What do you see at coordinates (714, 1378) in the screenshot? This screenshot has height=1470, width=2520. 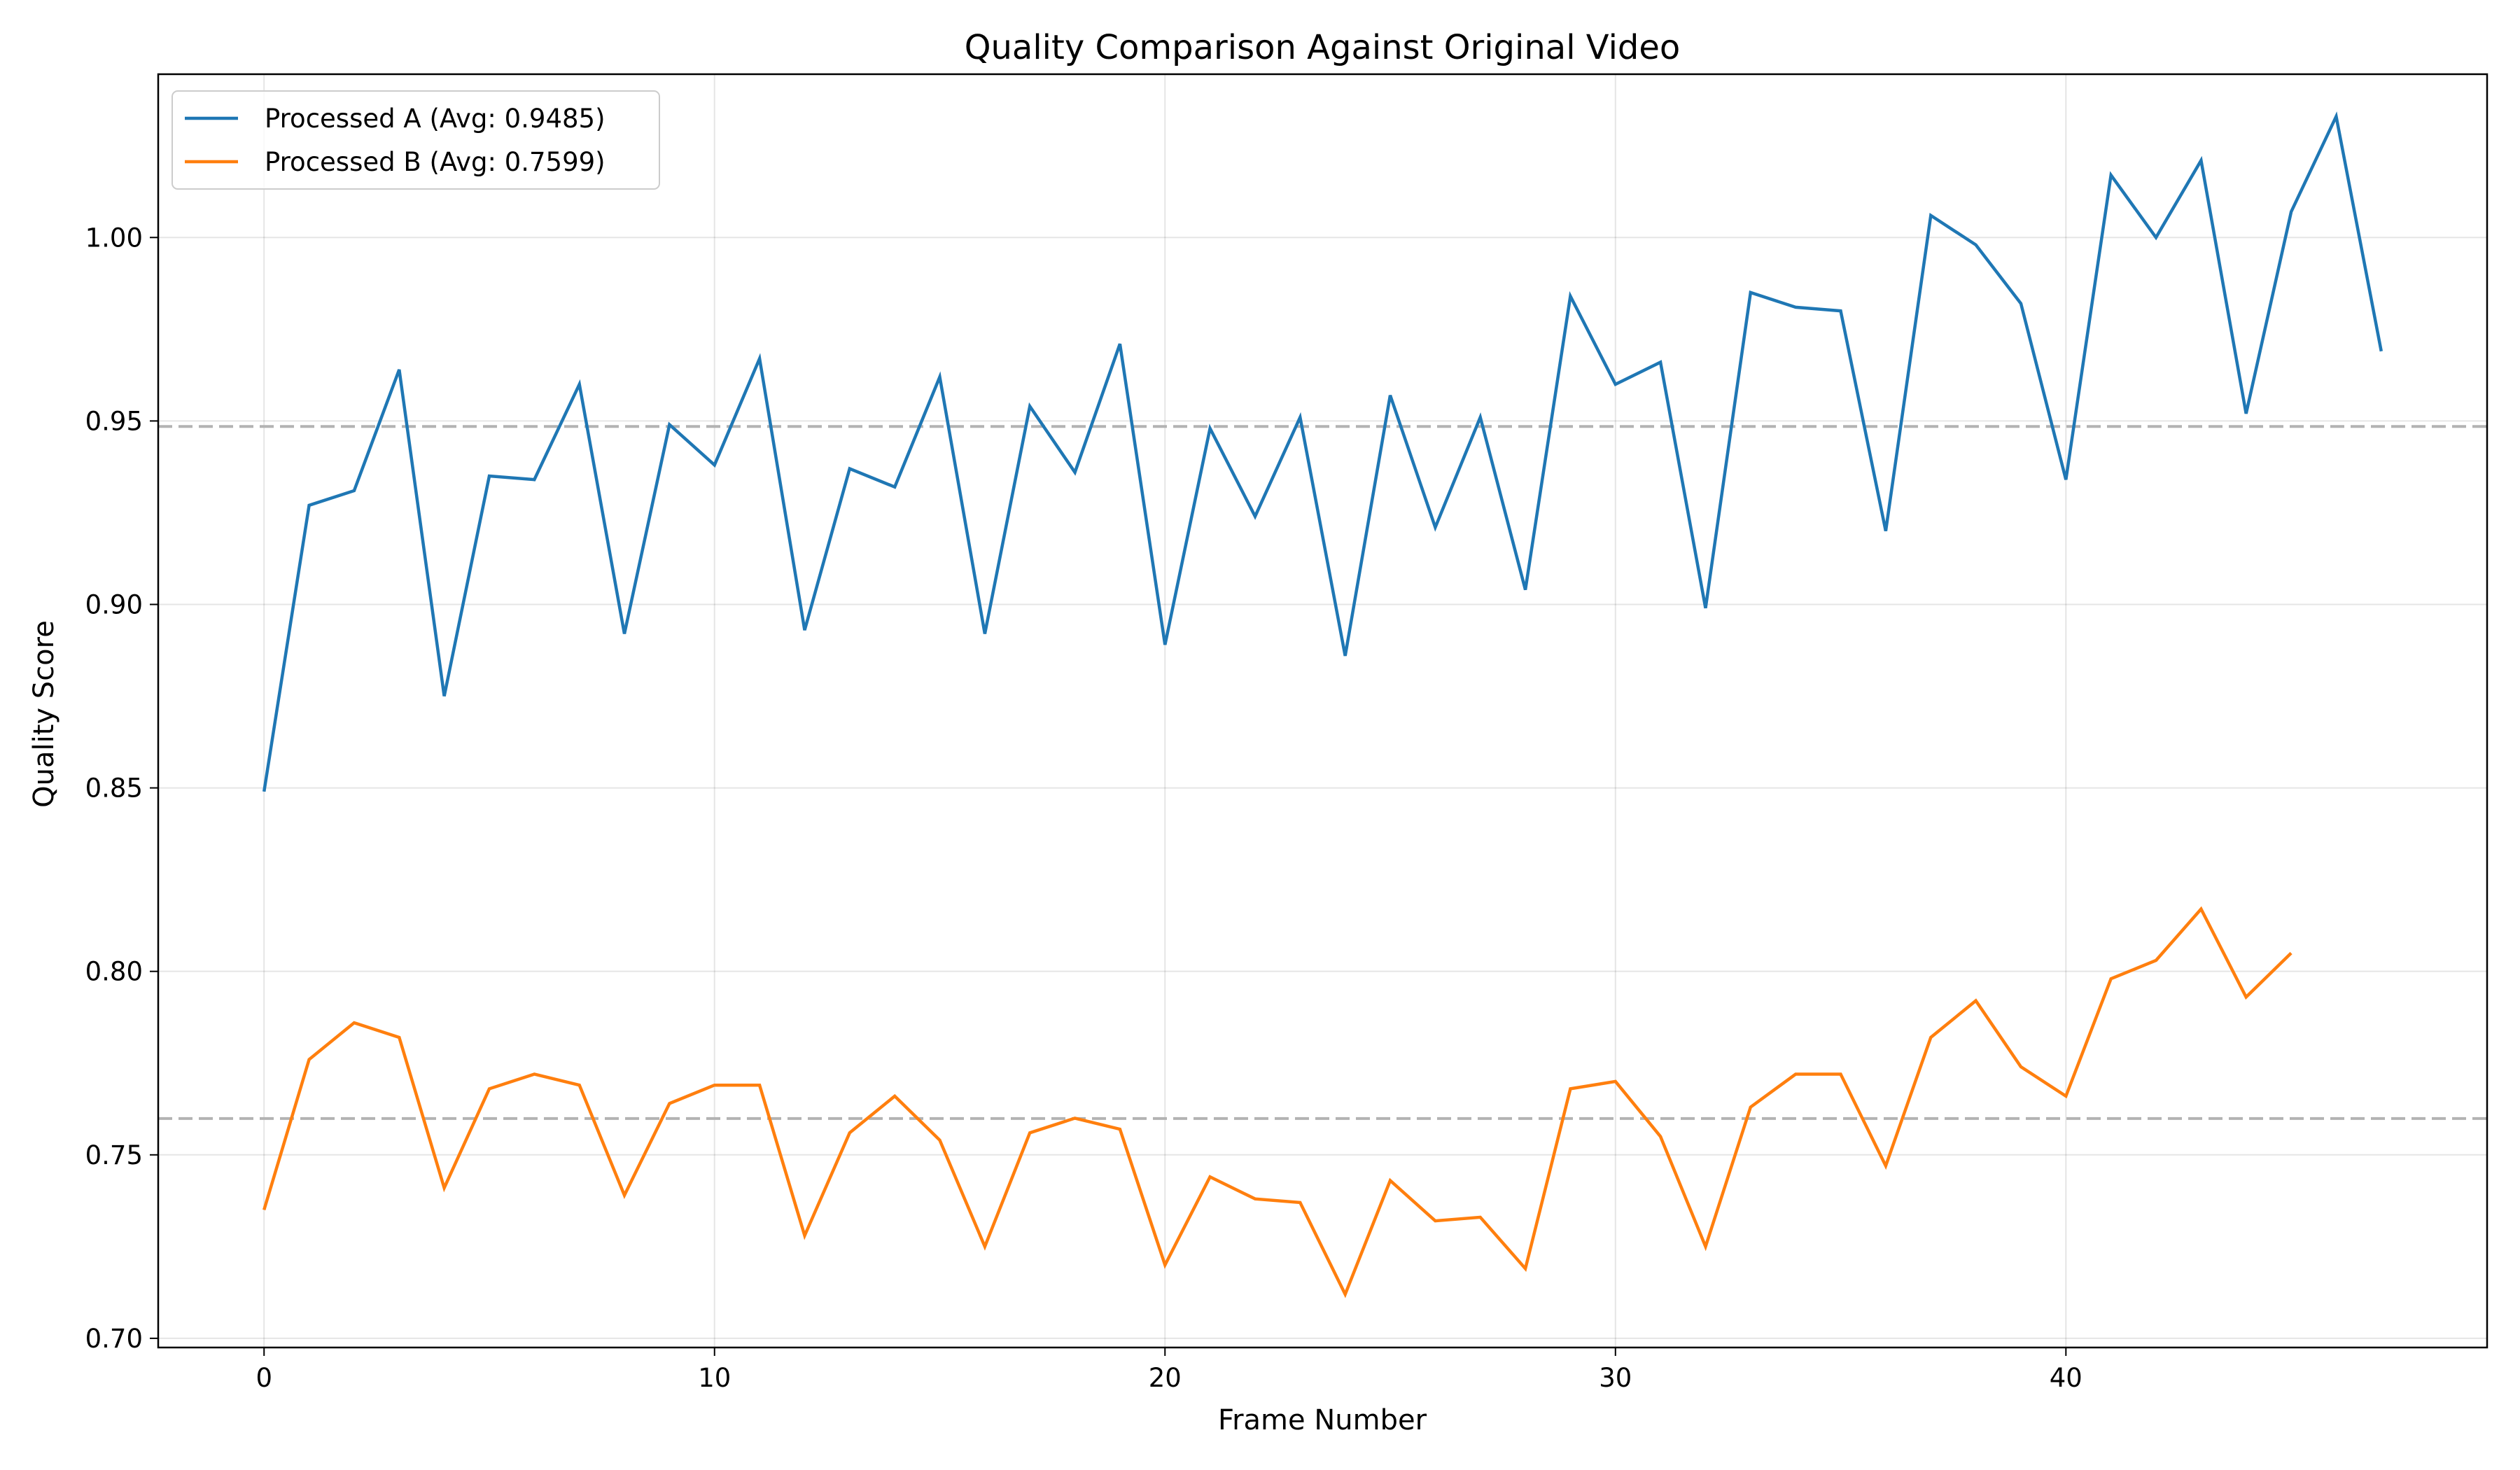 I see `x-tick-label: 10` at bounding box center [714, 1378].